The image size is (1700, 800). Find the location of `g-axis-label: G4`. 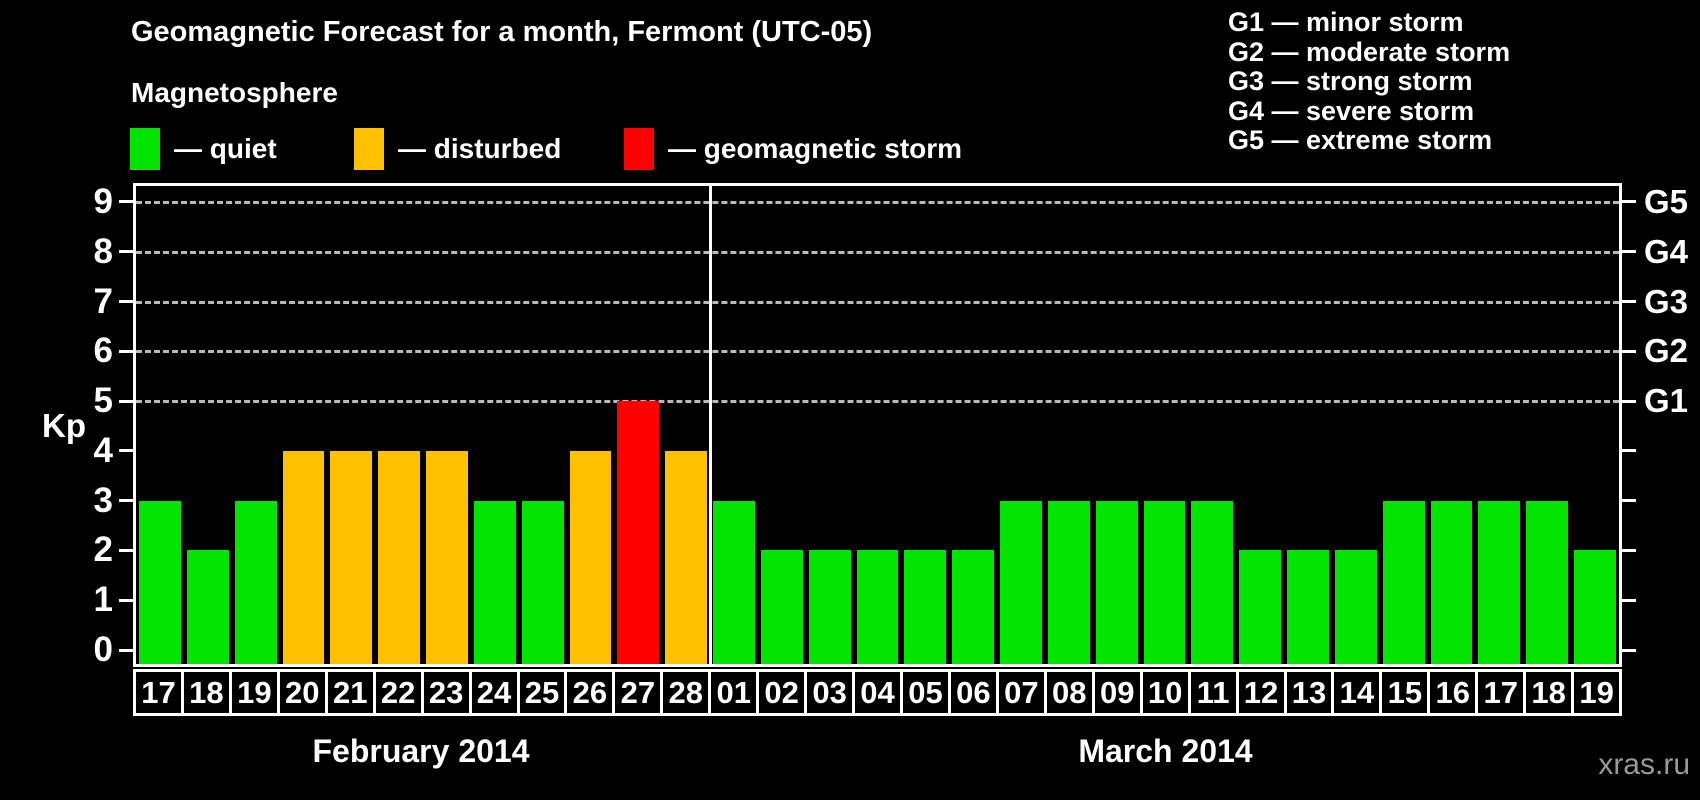

g-axis-label: G4 is located at coordinates (1666, 251).